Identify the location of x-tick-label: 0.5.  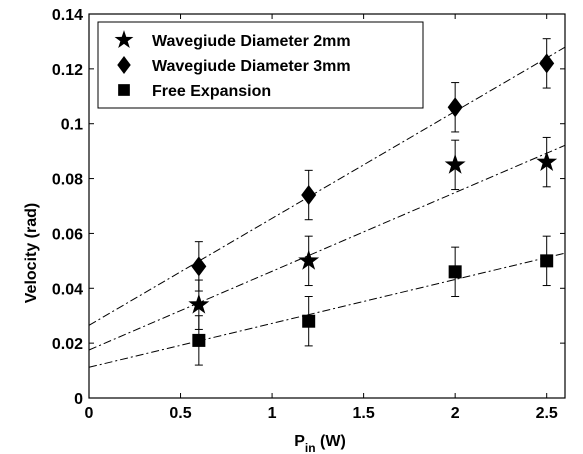
(180, 413).